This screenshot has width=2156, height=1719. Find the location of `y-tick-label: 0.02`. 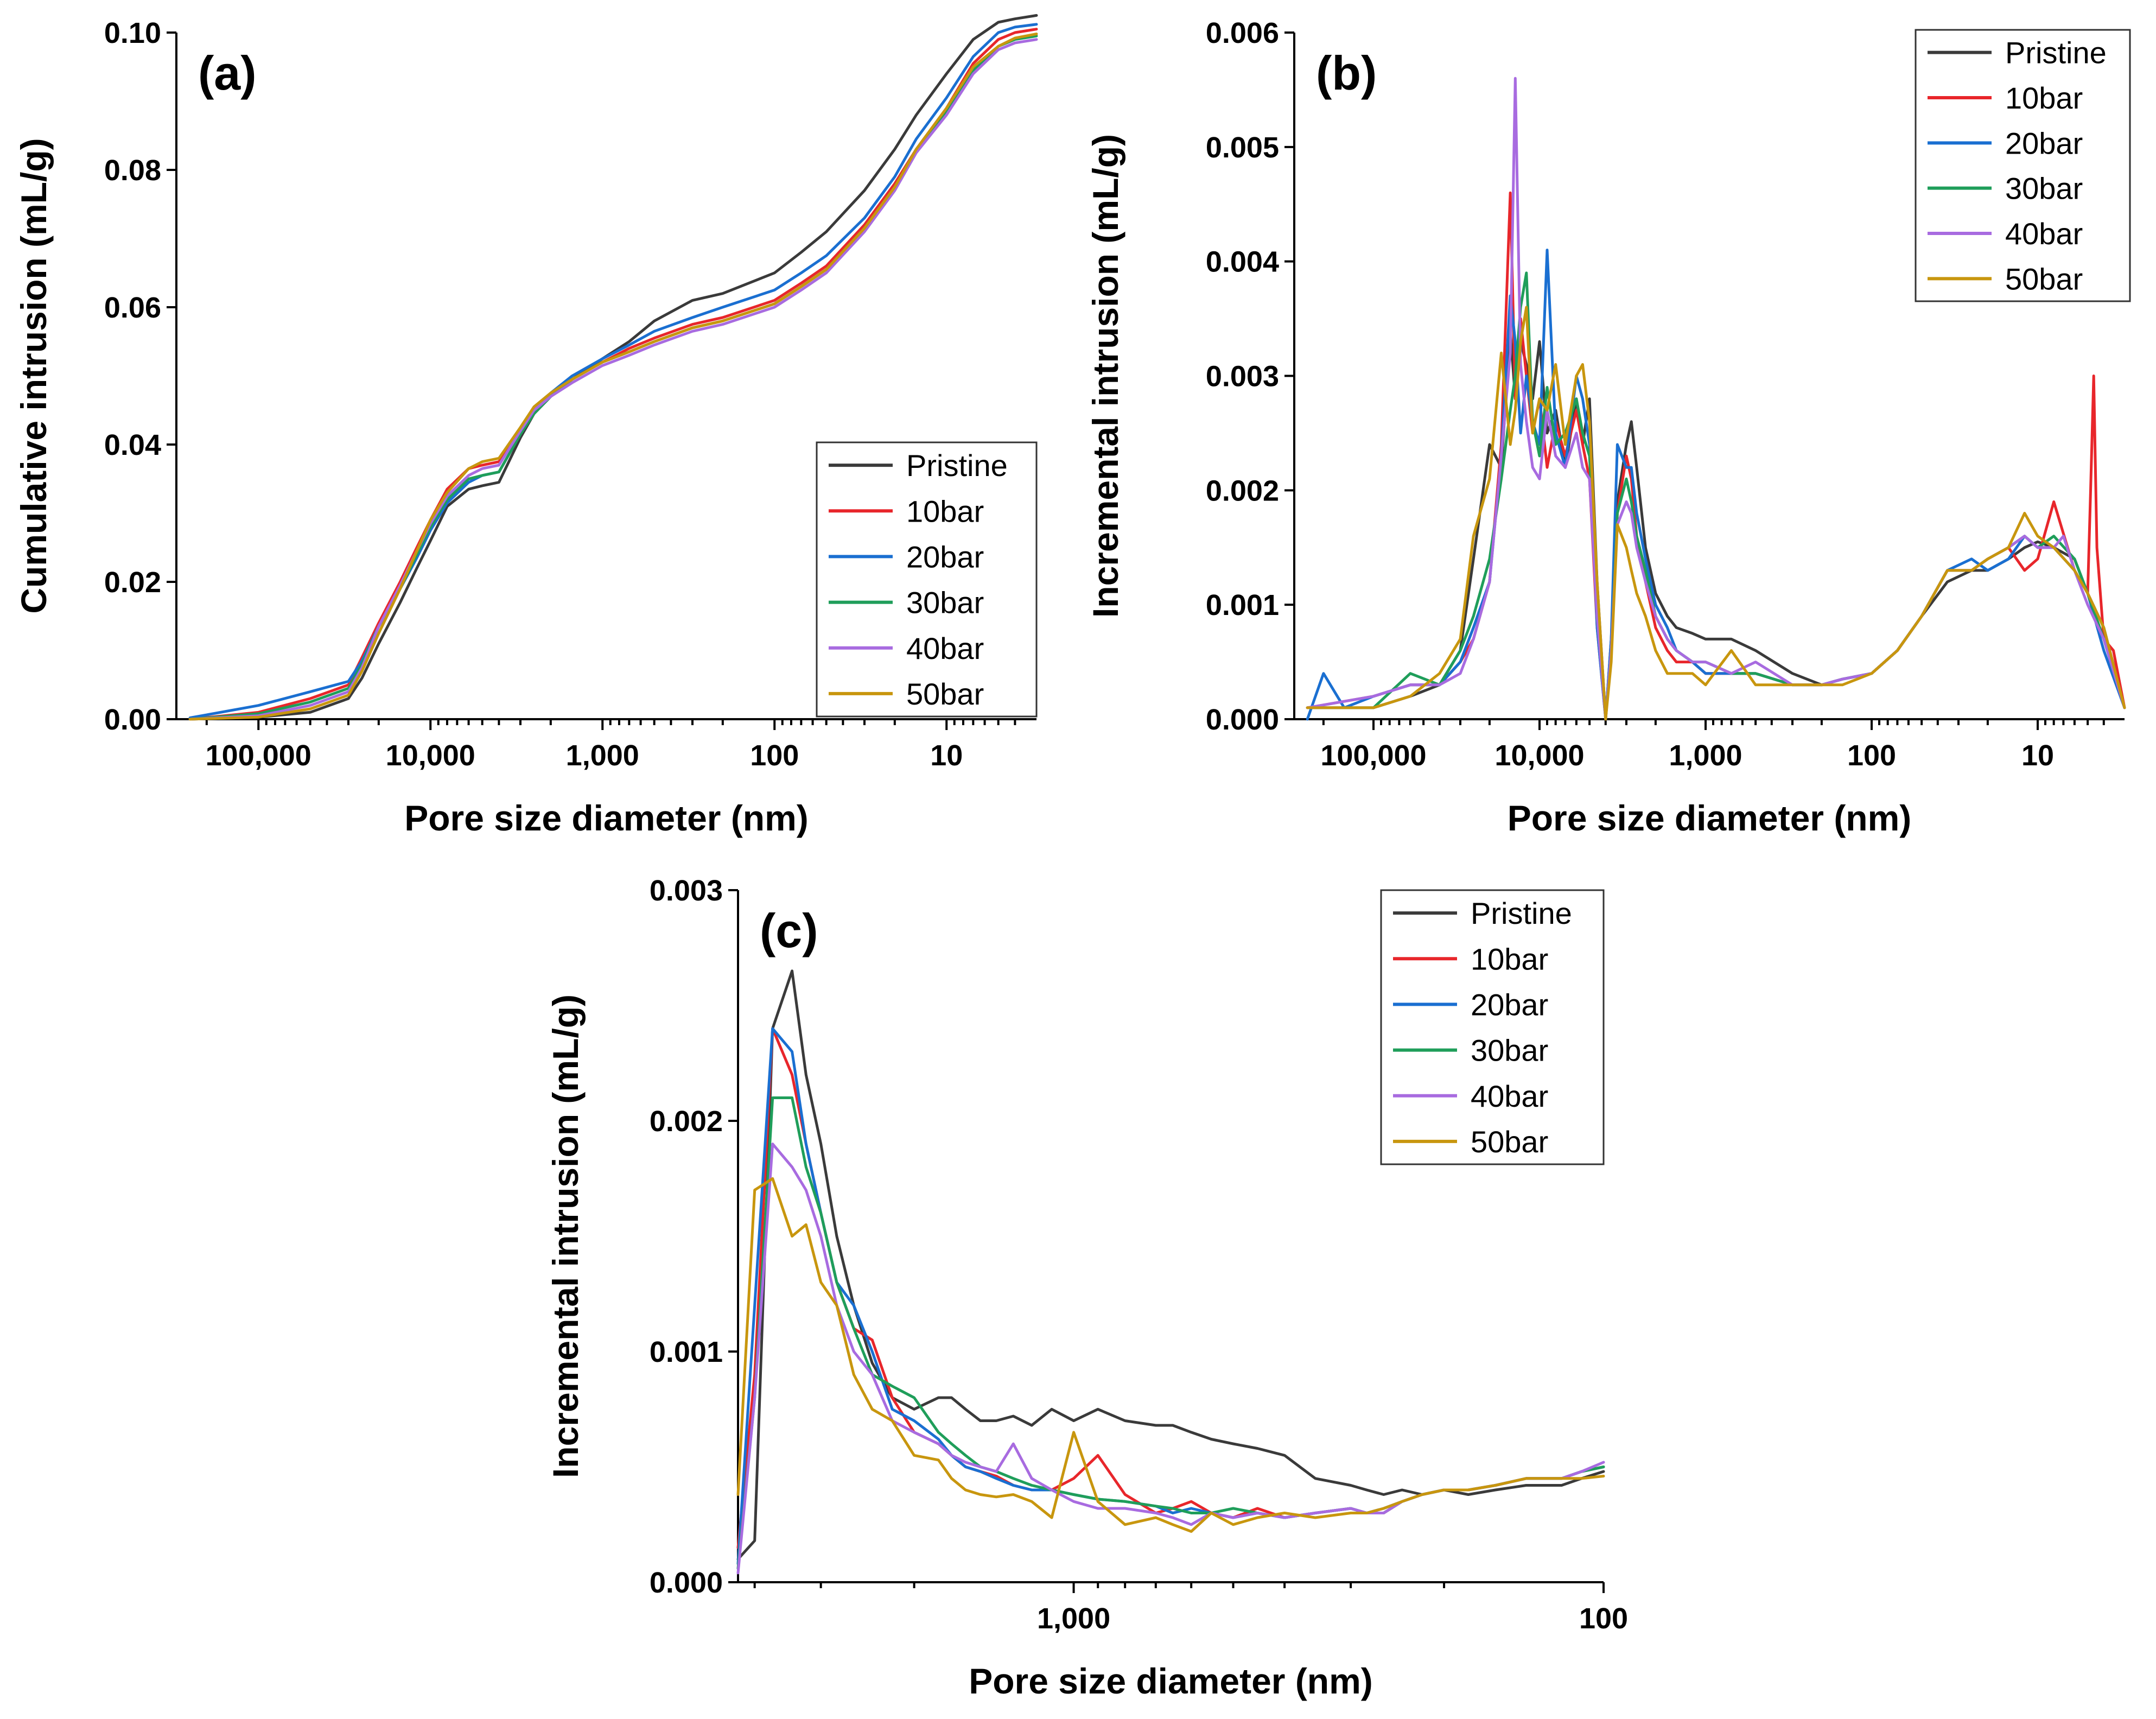

y-tick-label: 0.02 is located at coordinates (132, 582).